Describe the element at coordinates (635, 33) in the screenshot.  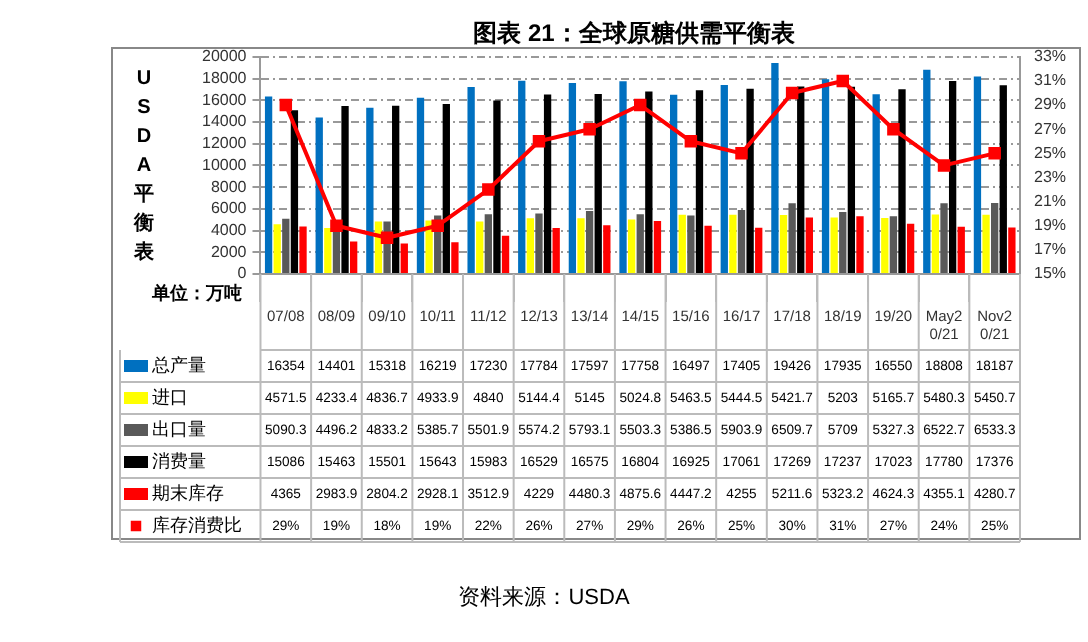
I see `chart-title: 图表 21：全球原糖供需平衡表` at that location.